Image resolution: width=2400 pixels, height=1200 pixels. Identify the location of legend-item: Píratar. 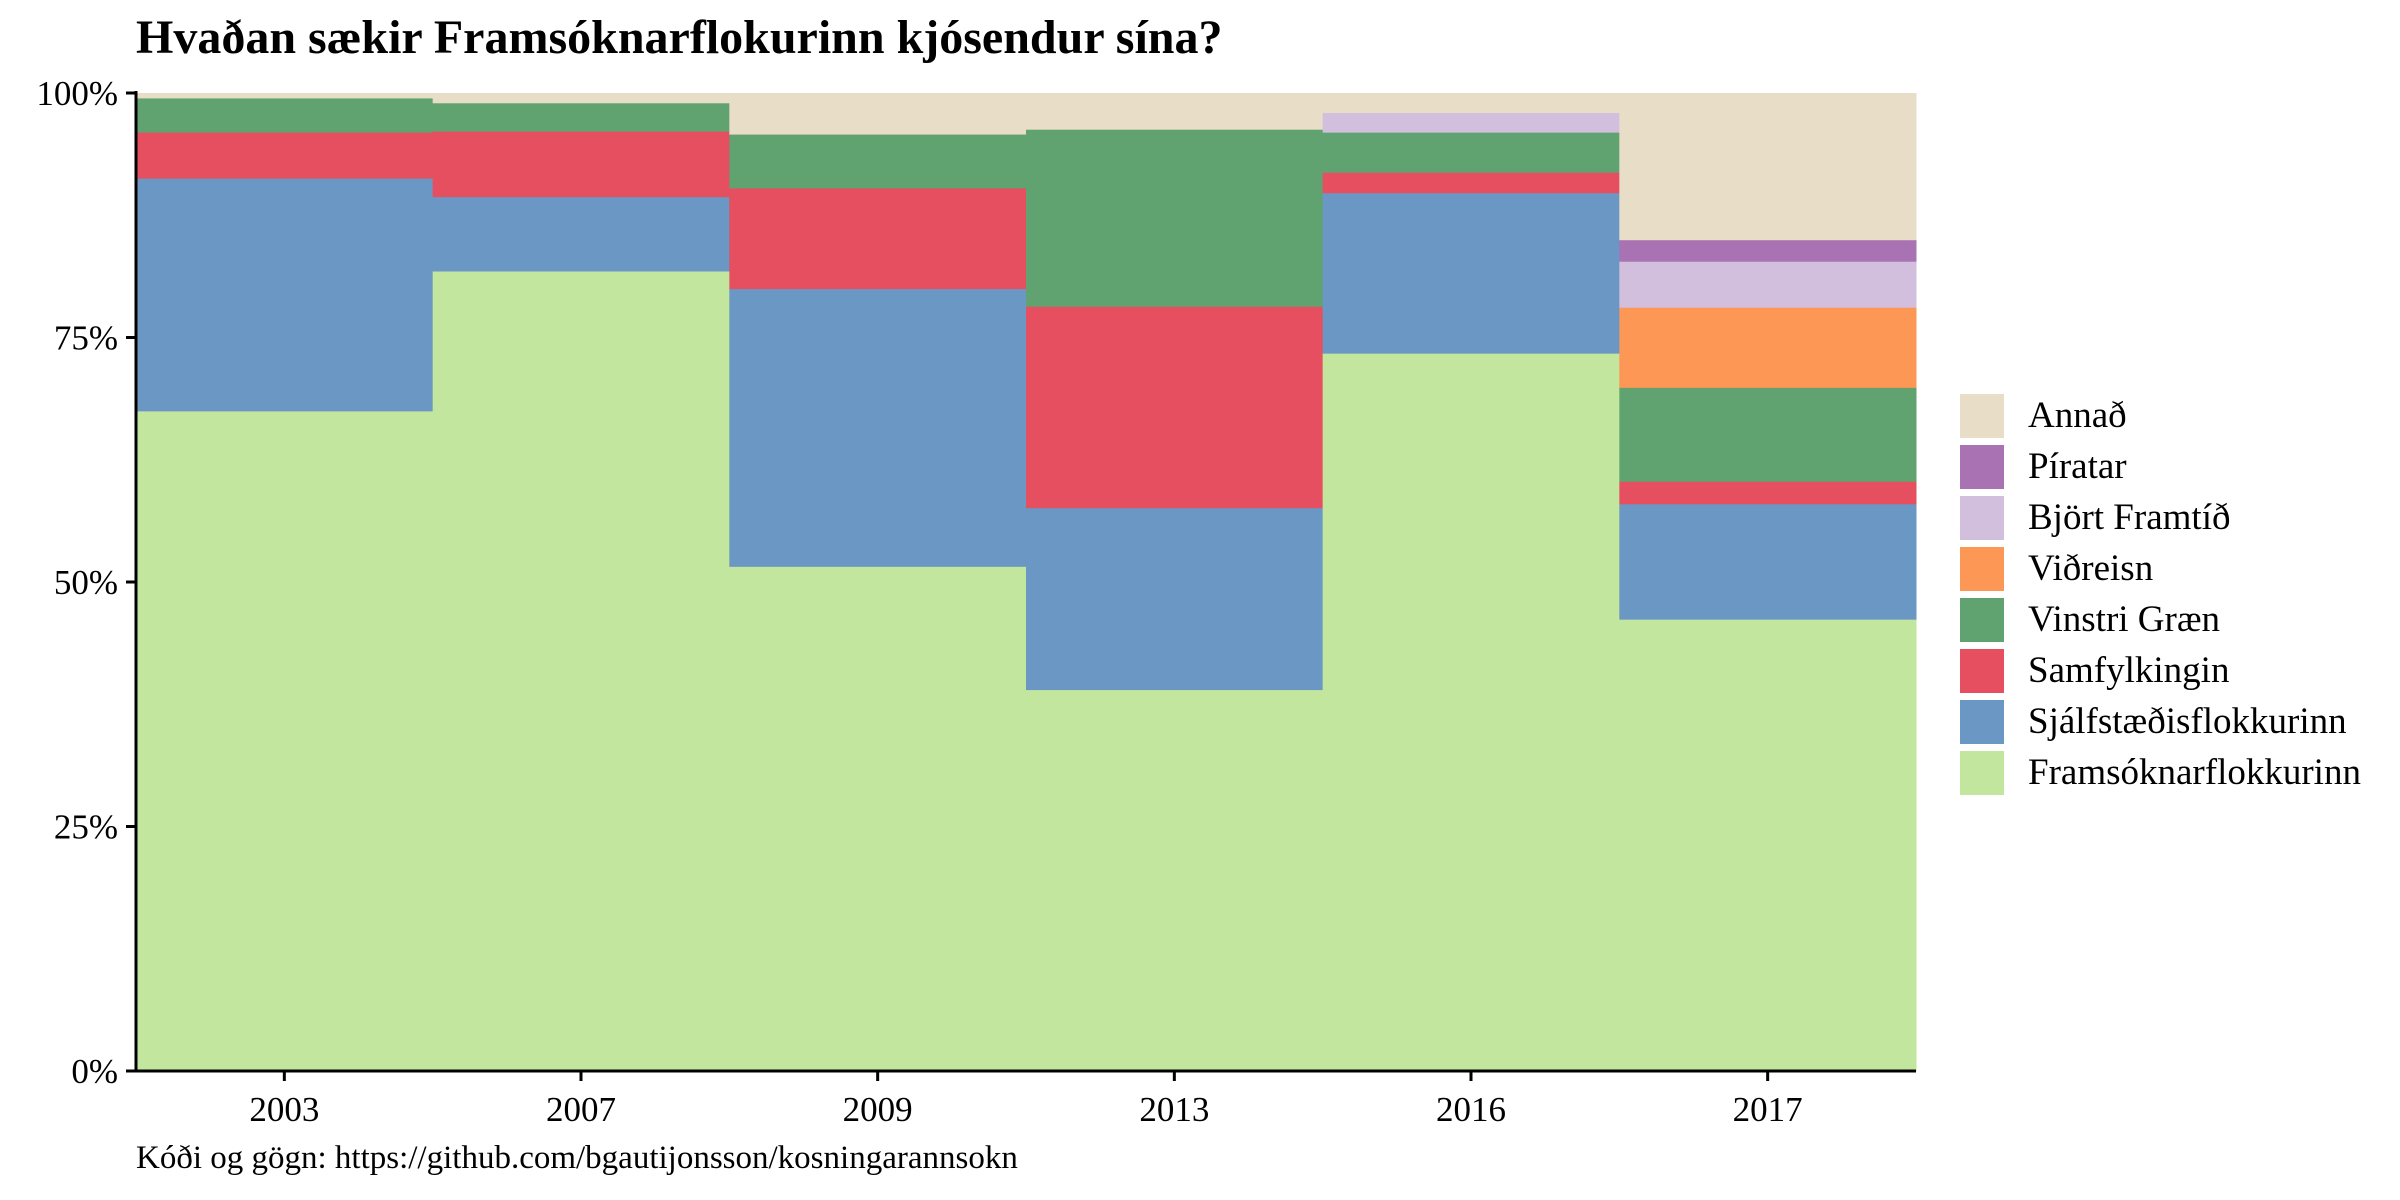
(2175, 466).